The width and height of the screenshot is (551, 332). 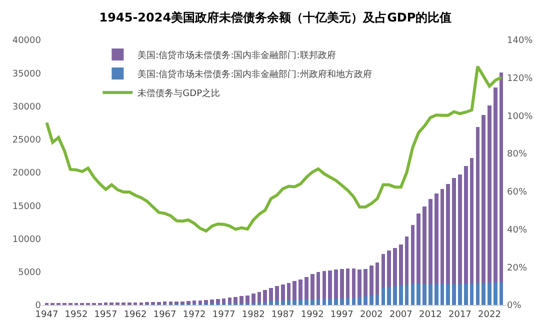 I want to click on x-tick-label: 1962, so click(x=135, y=315).